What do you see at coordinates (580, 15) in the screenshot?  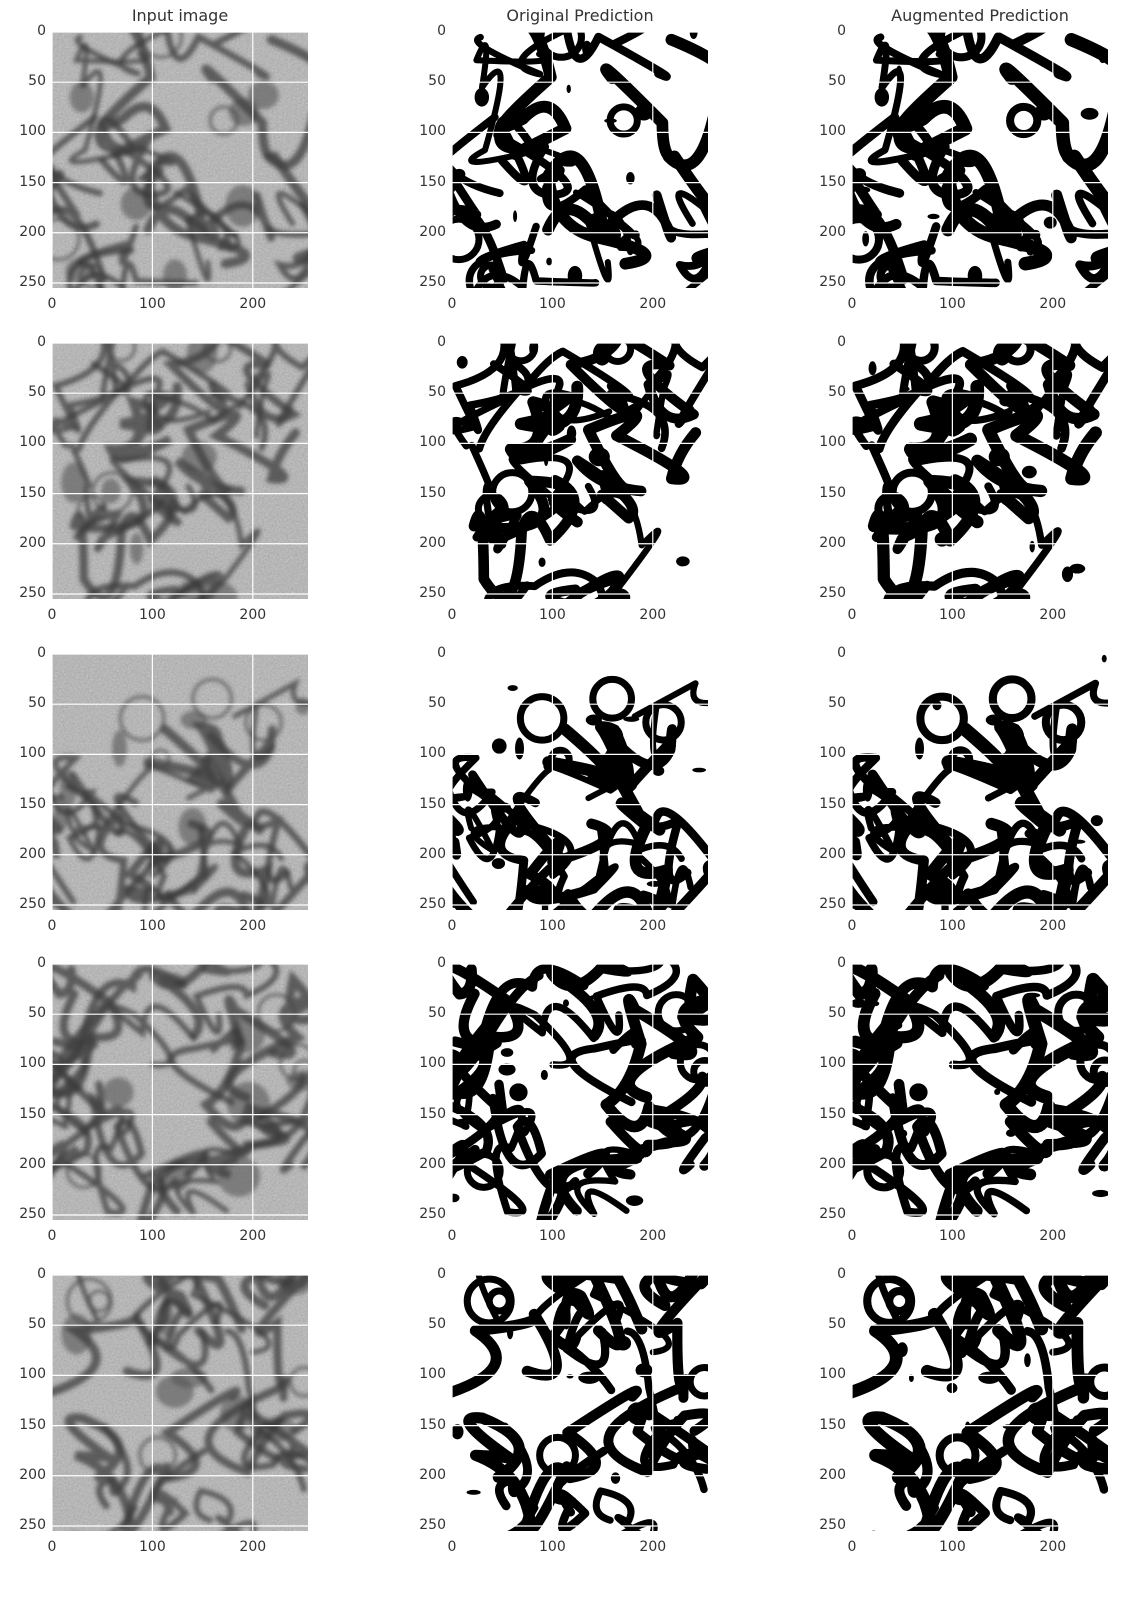 I see `title-original-prediction: Original Prediction` at bounding box center [580, 15].